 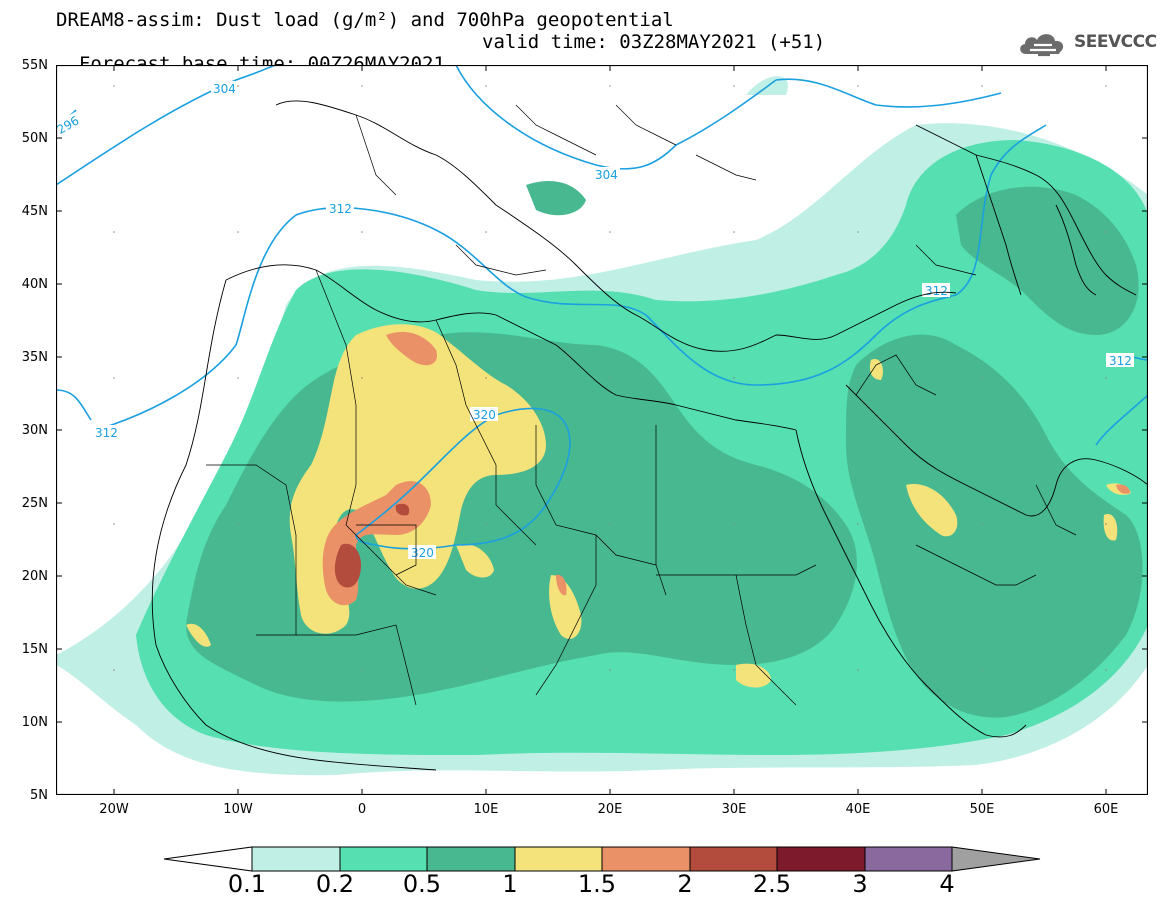 I want to click on lat-label: 10N, so click(x=34, y=722).